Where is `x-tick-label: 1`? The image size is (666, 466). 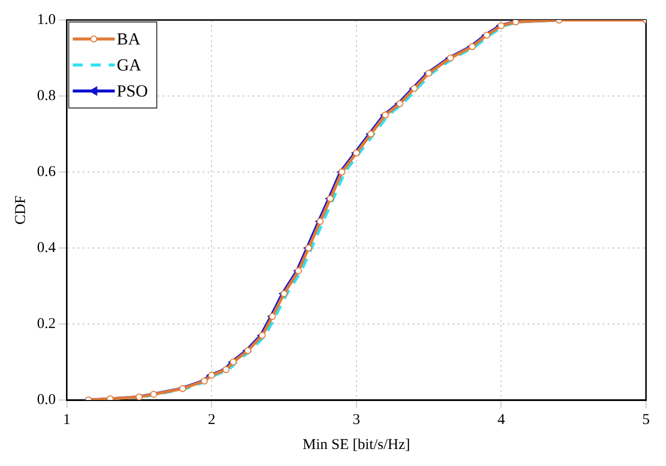 x-tick-label: 1 is located at coordinates (66, 420).